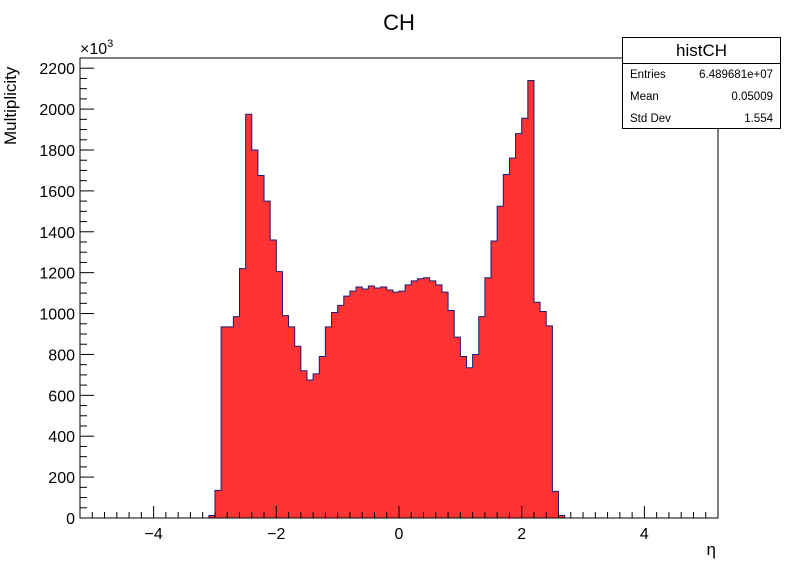 This screenshot has height=576, width=798. I want to click on y-multiplier-label: ×10³, so click(96, 48).